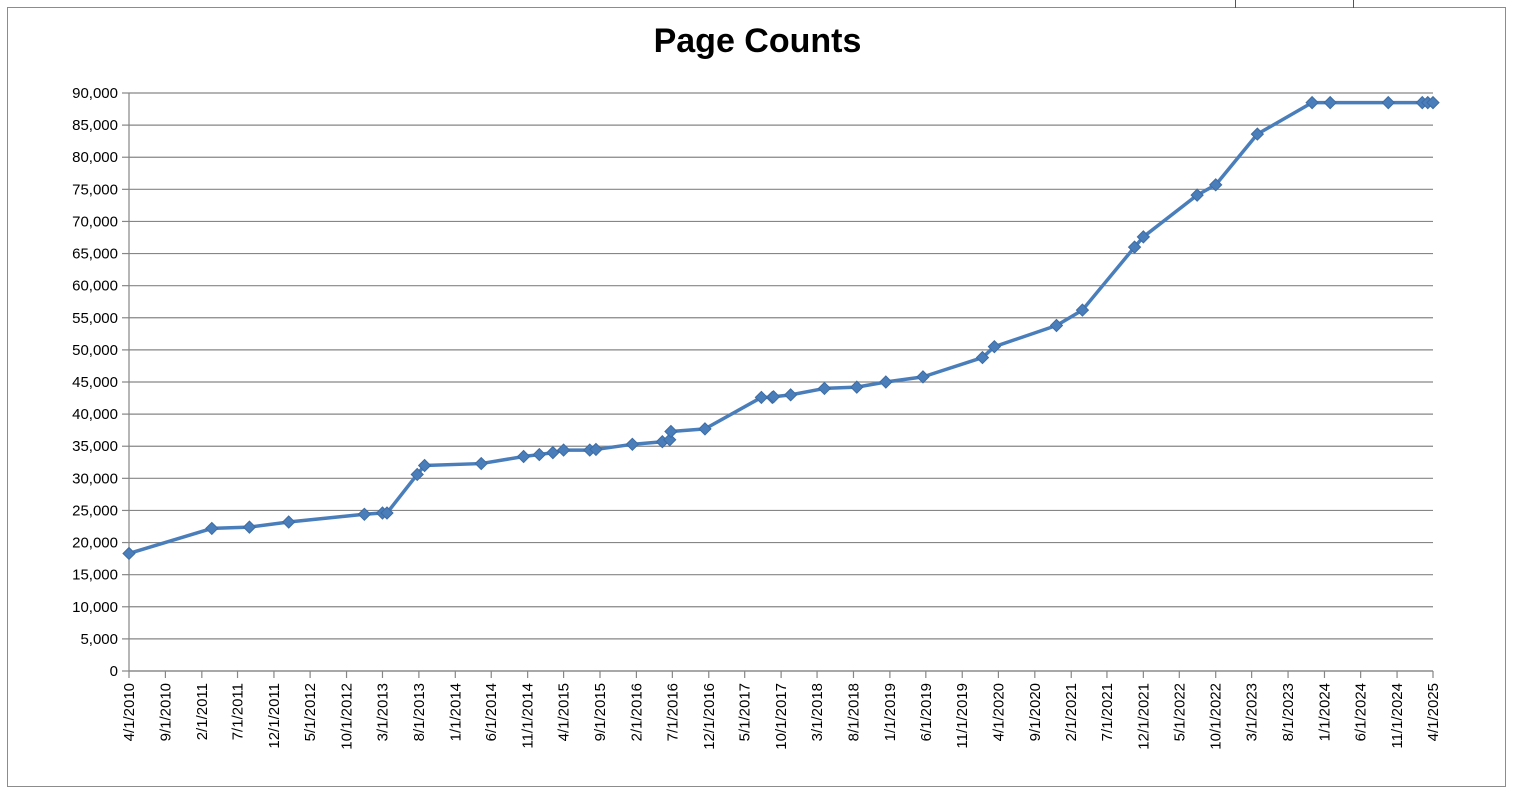  I want to click on x-tick-label: 10/1/2022, so click(1216, 716).